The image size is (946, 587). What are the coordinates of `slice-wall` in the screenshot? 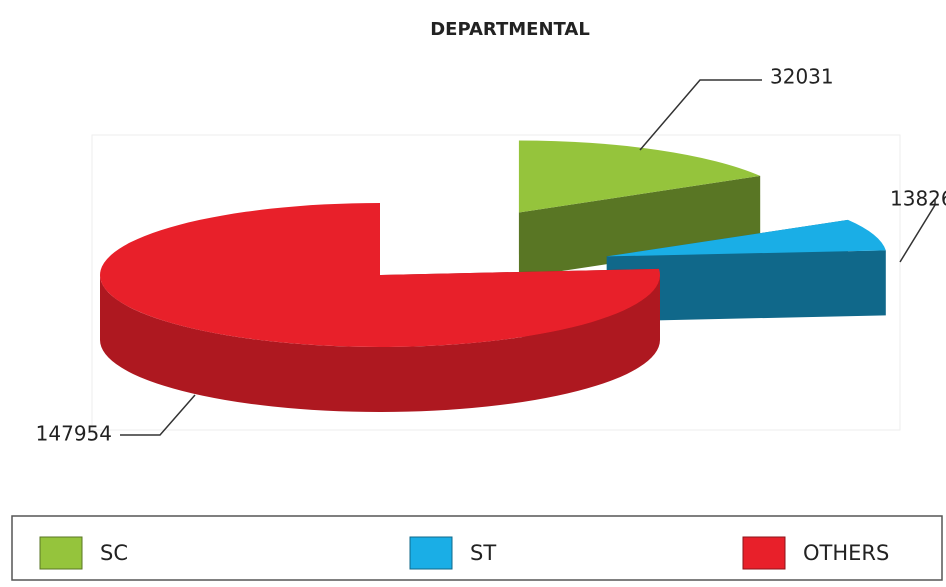 It's located at (380, 343).